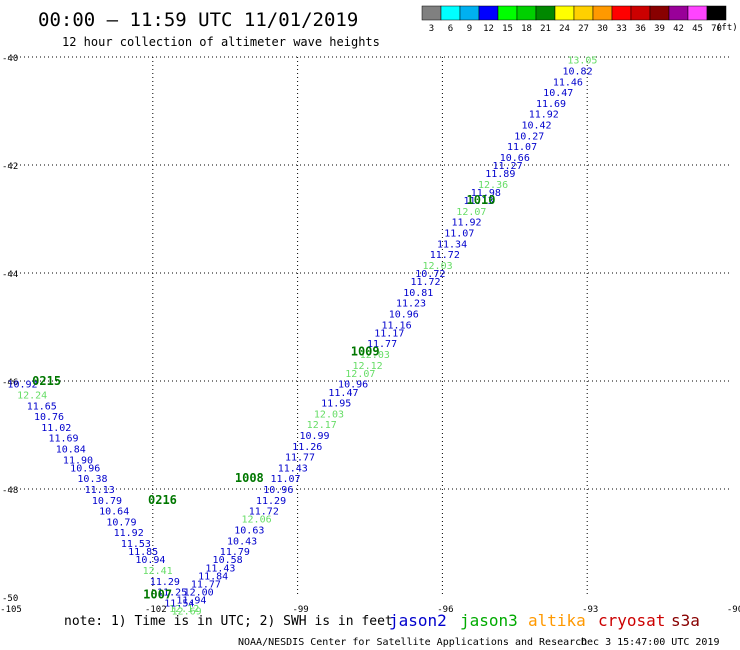 The width and height of the screenshot is (740, 650). Describe the element at coordinates (129, 533) in the screenshot. I see `wave-height-point: 11.92` at that location.